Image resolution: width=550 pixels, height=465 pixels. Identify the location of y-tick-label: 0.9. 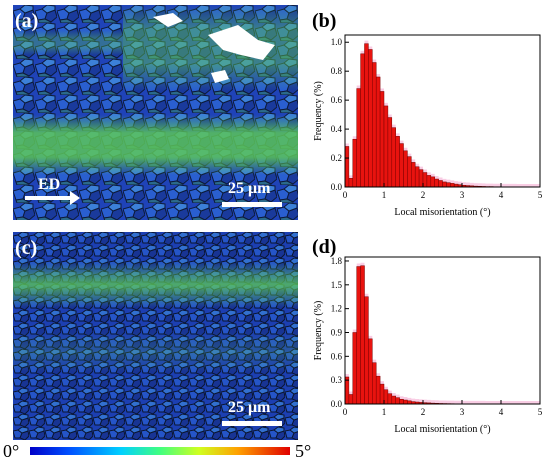
(337, 332).